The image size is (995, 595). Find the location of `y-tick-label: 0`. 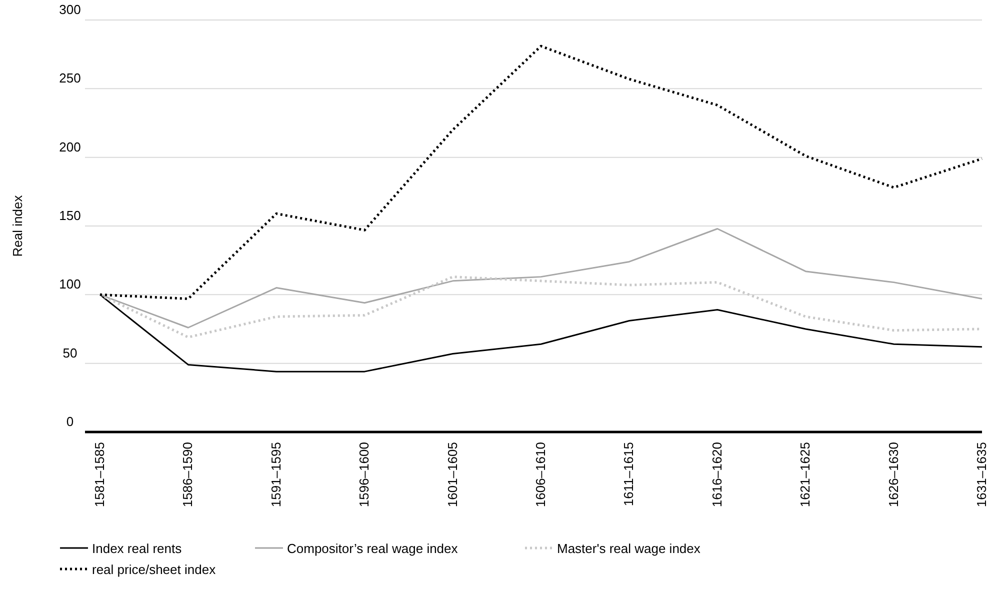

y-tick-label: 0 is located at coordinates (70, 421).